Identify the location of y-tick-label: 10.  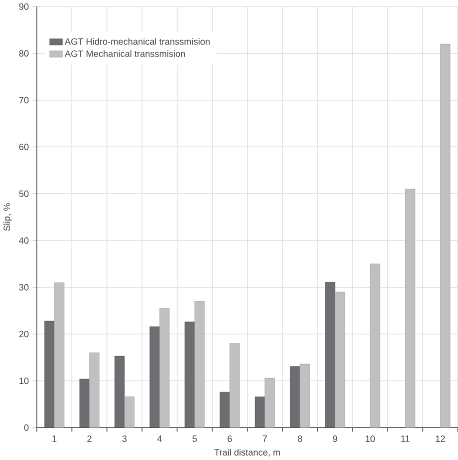
(23, 381).